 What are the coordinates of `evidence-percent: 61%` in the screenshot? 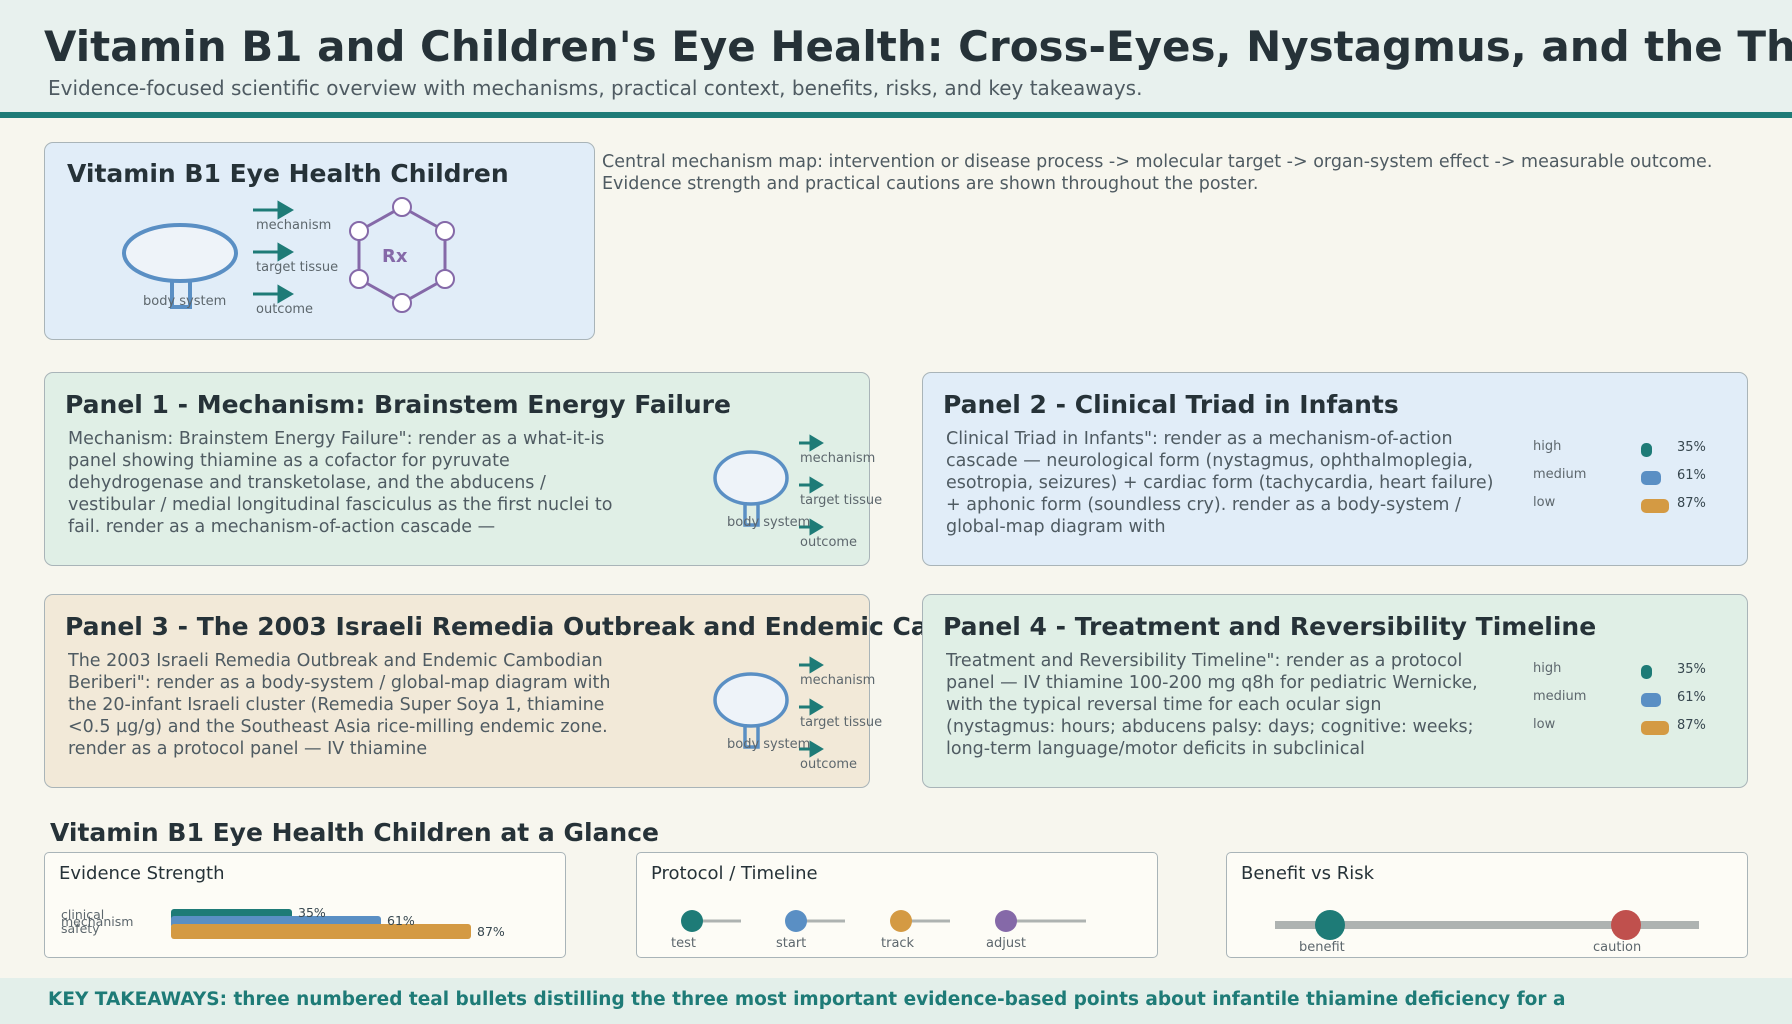 It's located at (401, 920).